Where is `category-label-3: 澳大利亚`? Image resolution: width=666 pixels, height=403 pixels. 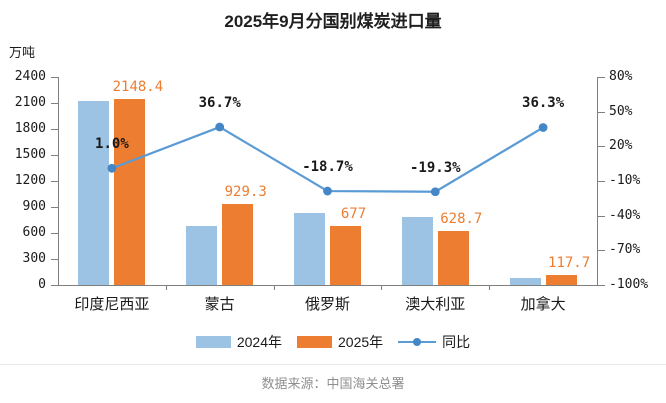 category-label-3: 澳大利亚 is located at coordinates (435, 304).